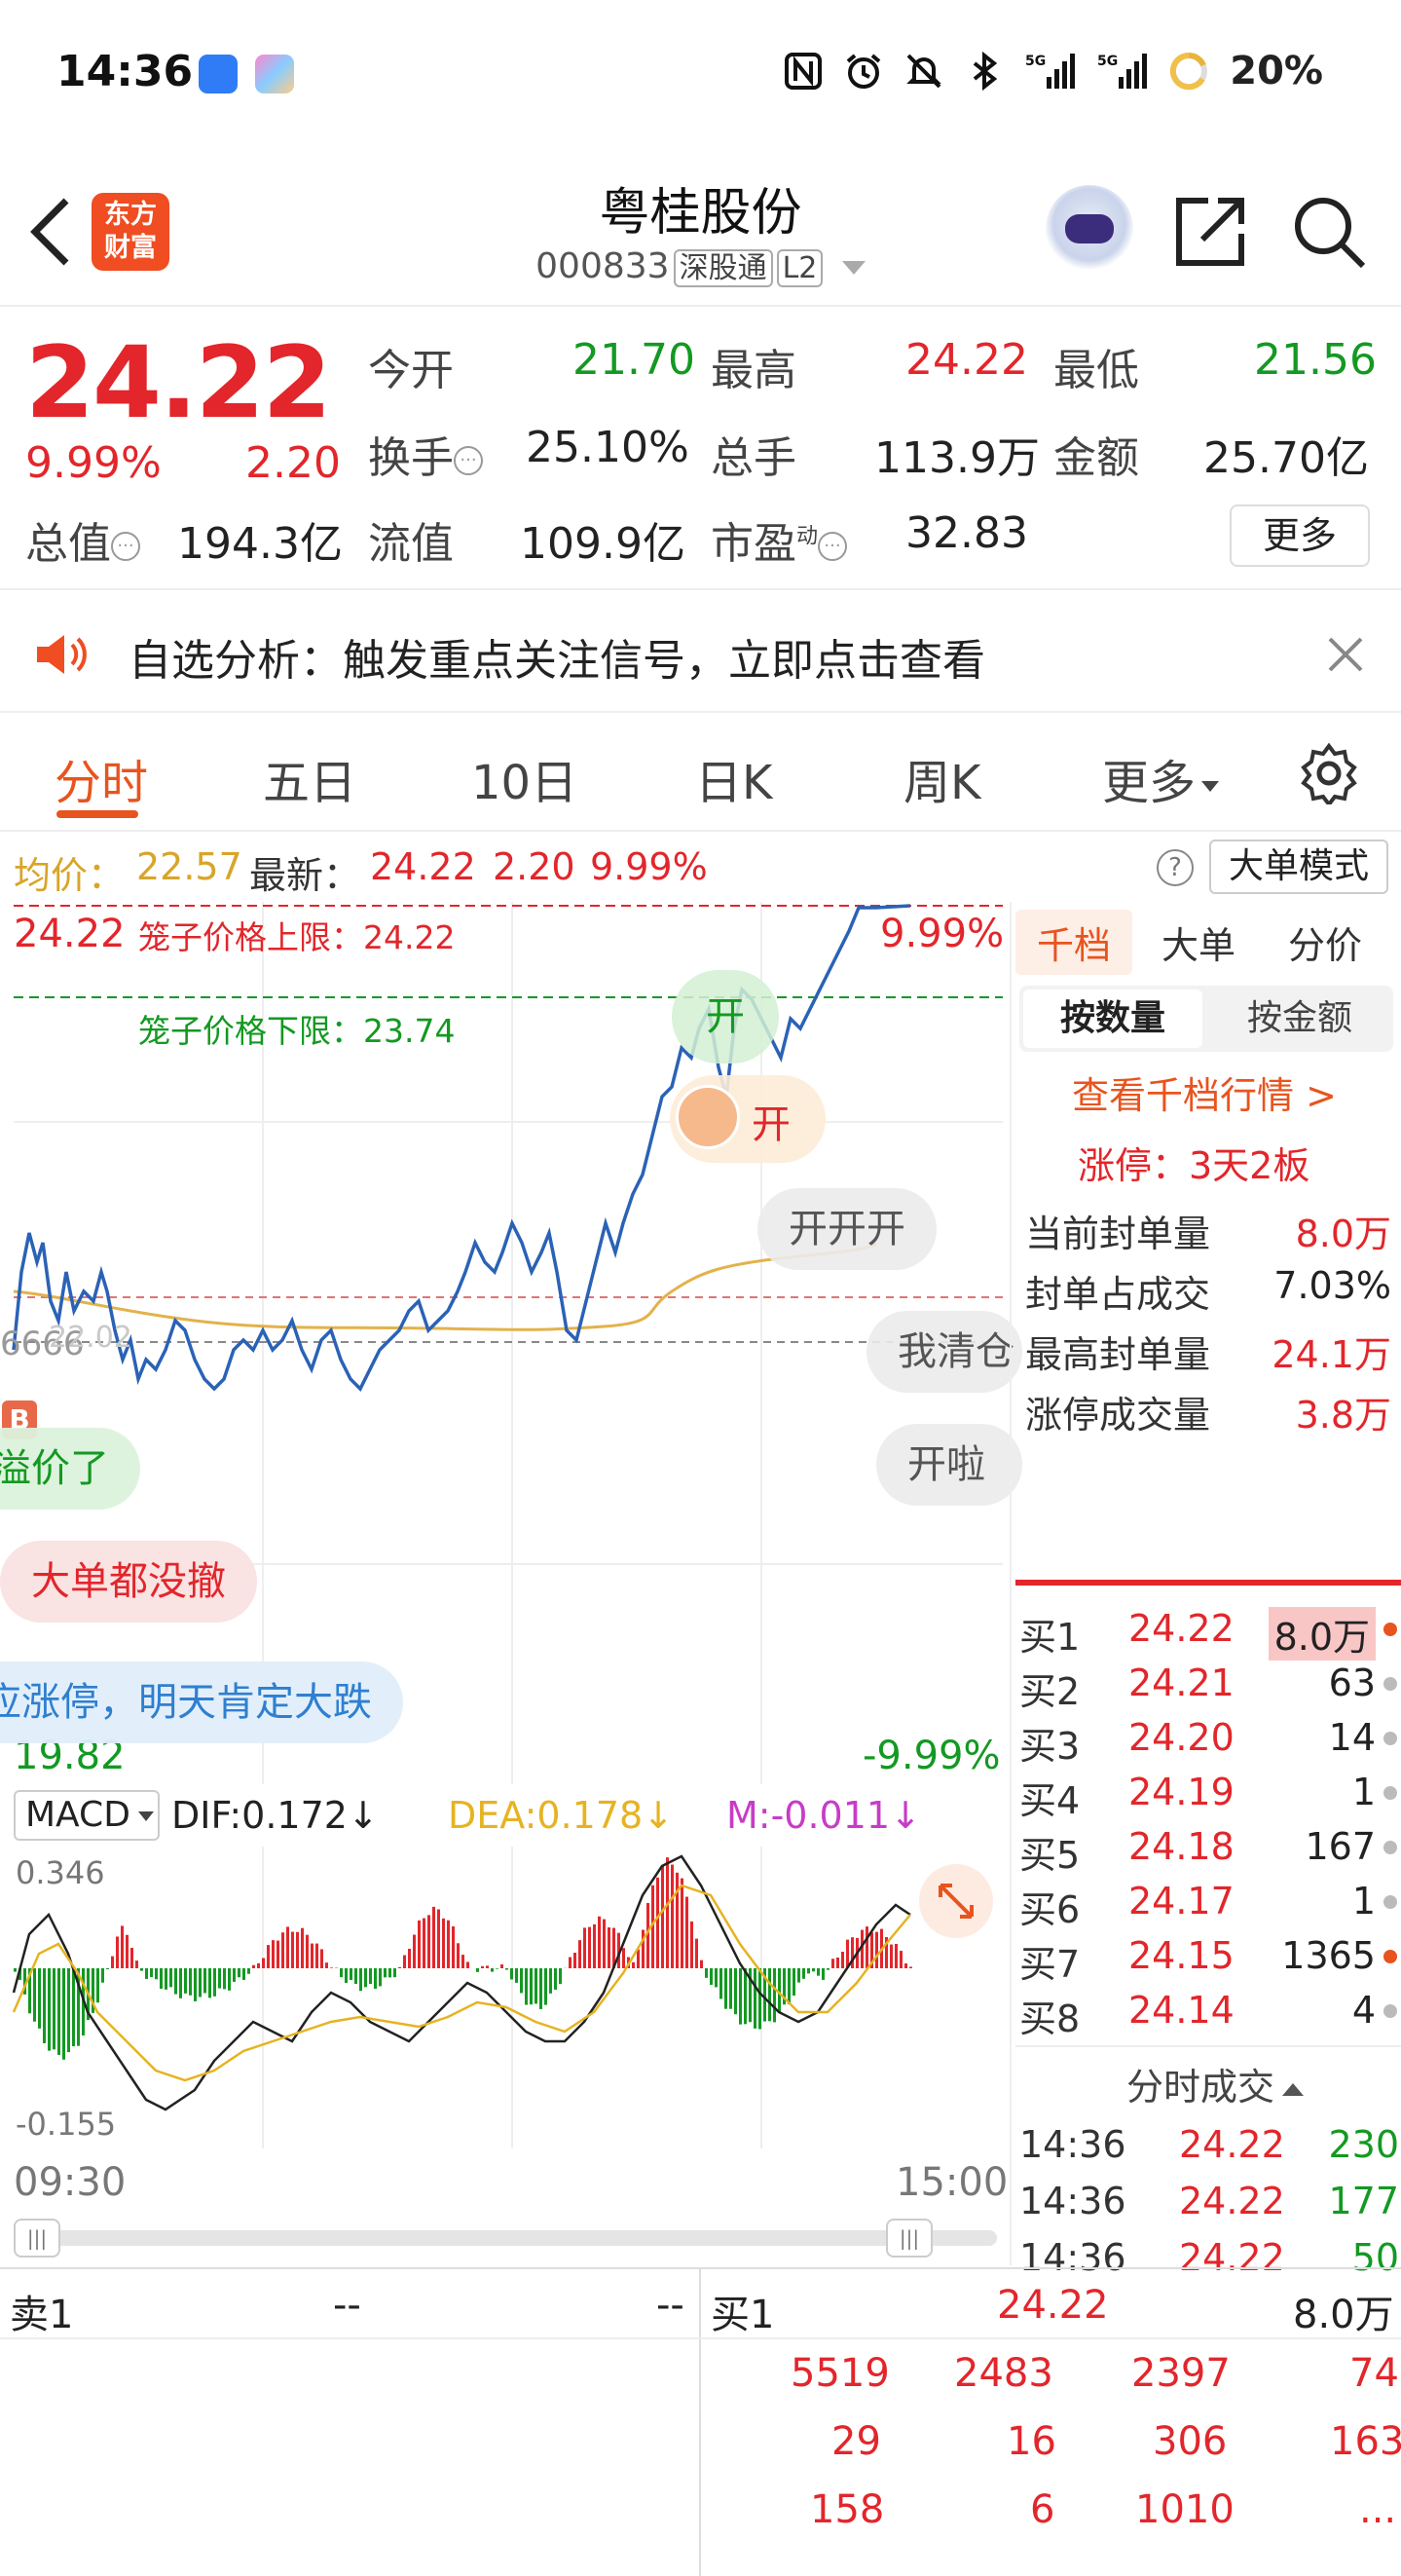 This screenshot has height=2576, width=1401. What do you see at coordinates (305, 875) in the screenshot?
I see `latest-label: 最新：` at bounding box center [305, 875].